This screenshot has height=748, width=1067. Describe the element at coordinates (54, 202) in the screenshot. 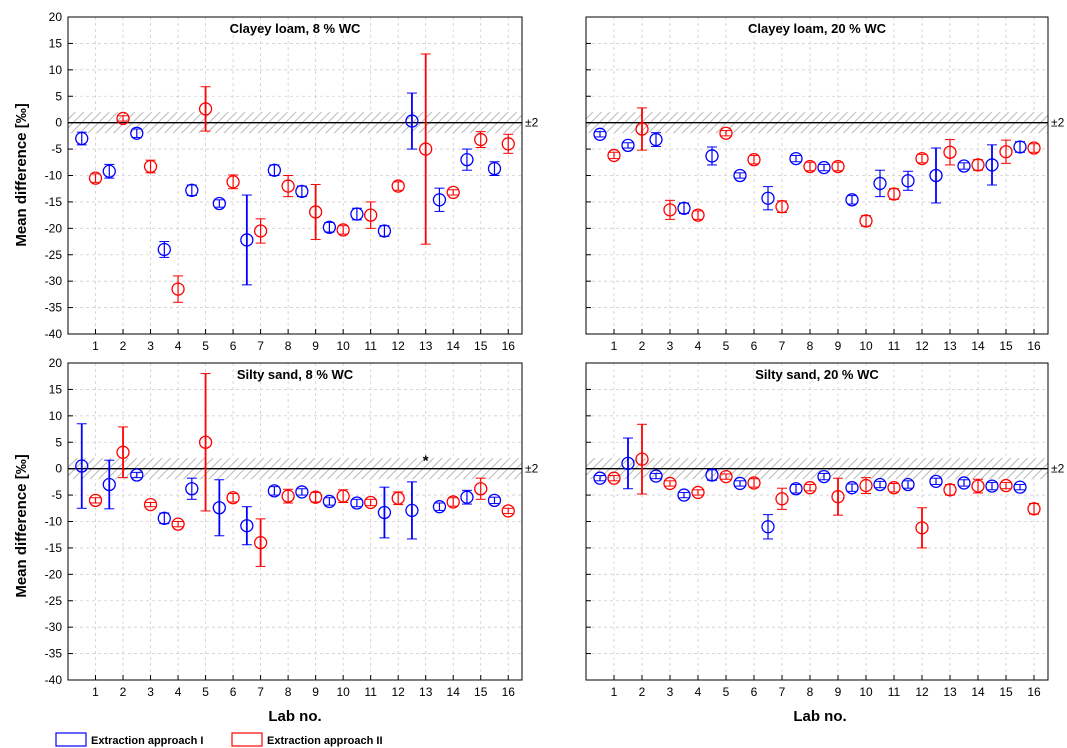

I see `y-tick-label: -15` at that location.